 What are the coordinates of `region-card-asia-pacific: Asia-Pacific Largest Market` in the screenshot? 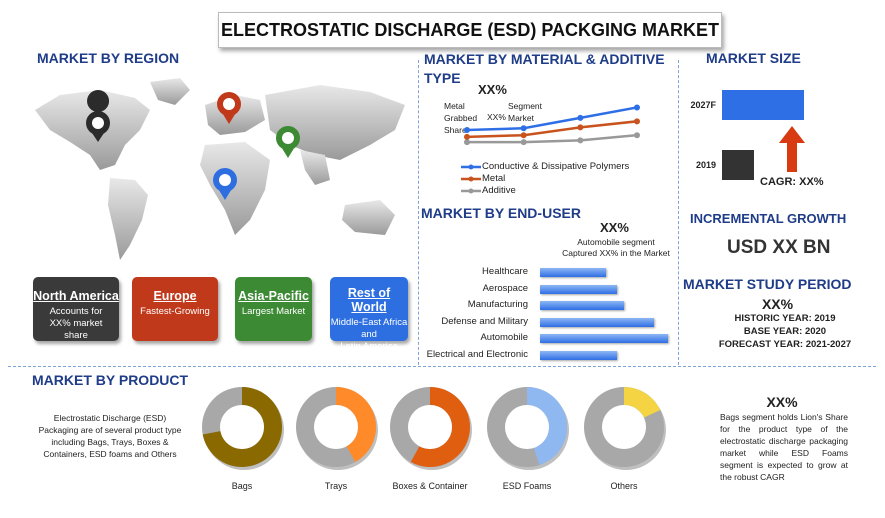 It's located at (273, 309).